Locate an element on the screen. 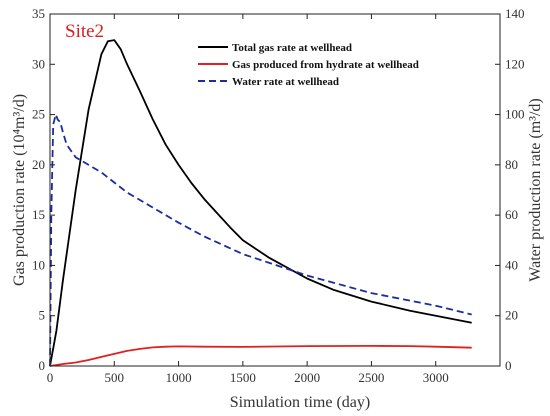  y-left-tick-label: 35 is located at coordinates (38, 13).